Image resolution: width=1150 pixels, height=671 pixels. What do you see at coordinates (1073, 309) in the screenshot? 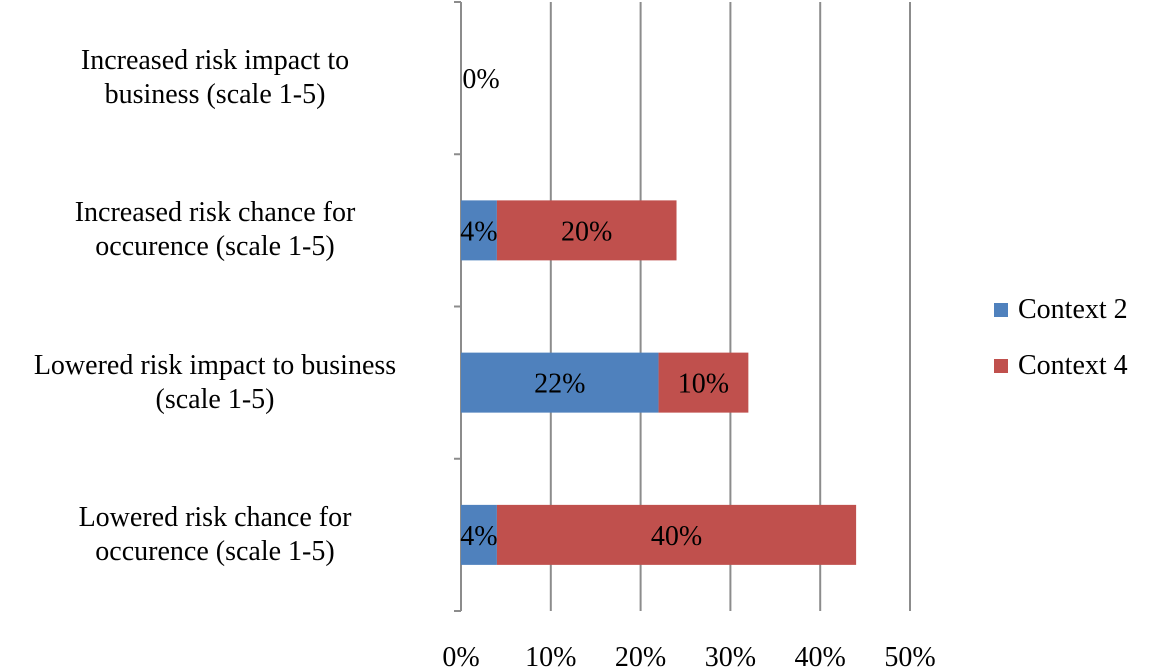
I see `legend-label-context-2: Context 2` at bounding box center [1073, 309].